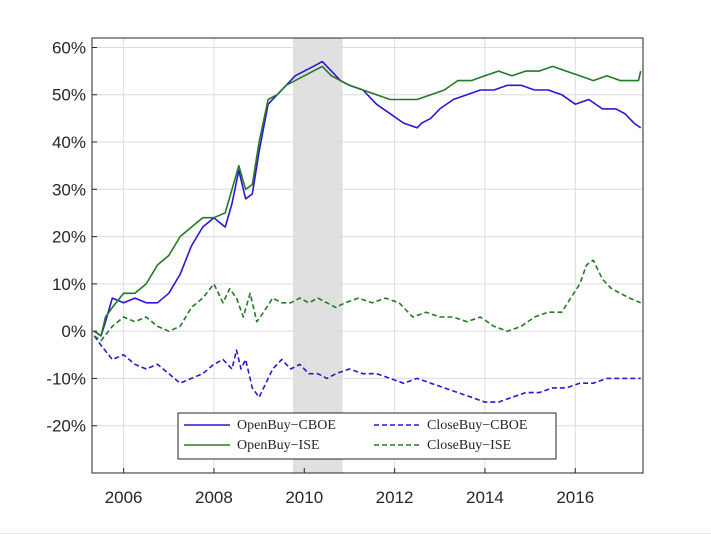 This screenshot has height=535, width=711. Describe the element at coordinates (69, 237) in the screenshot. I see `y-tick-label: 20%` at that location.